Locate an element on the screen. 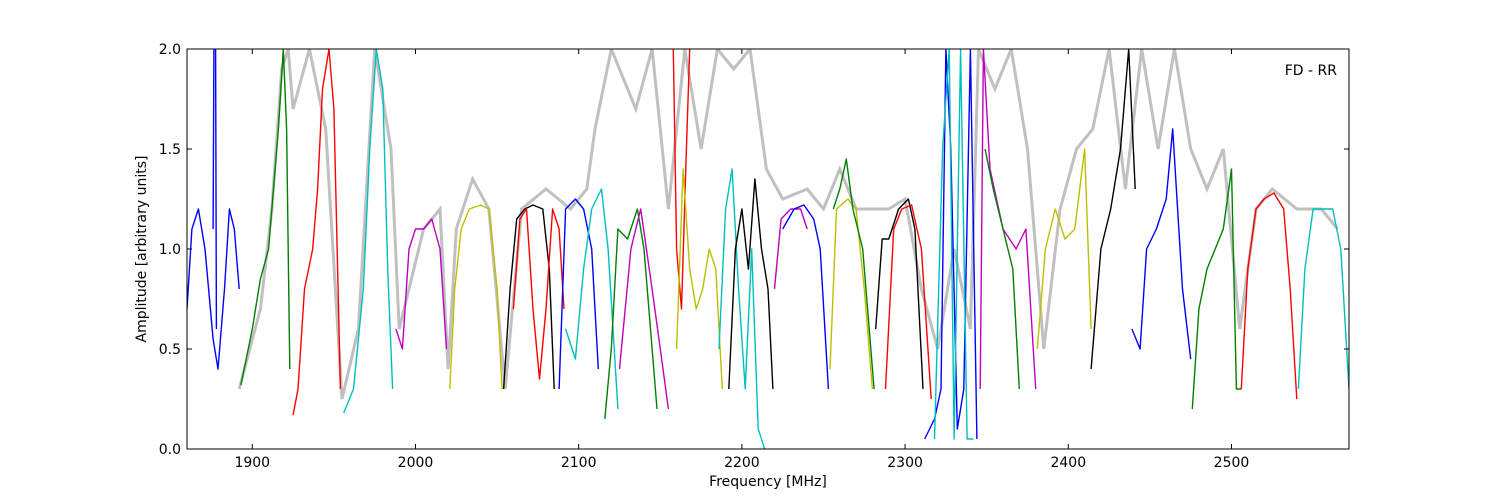 The height and width of the screenshot is (500, 1500). y-tick-label: 1.0 is located at coordinates (170, 250).